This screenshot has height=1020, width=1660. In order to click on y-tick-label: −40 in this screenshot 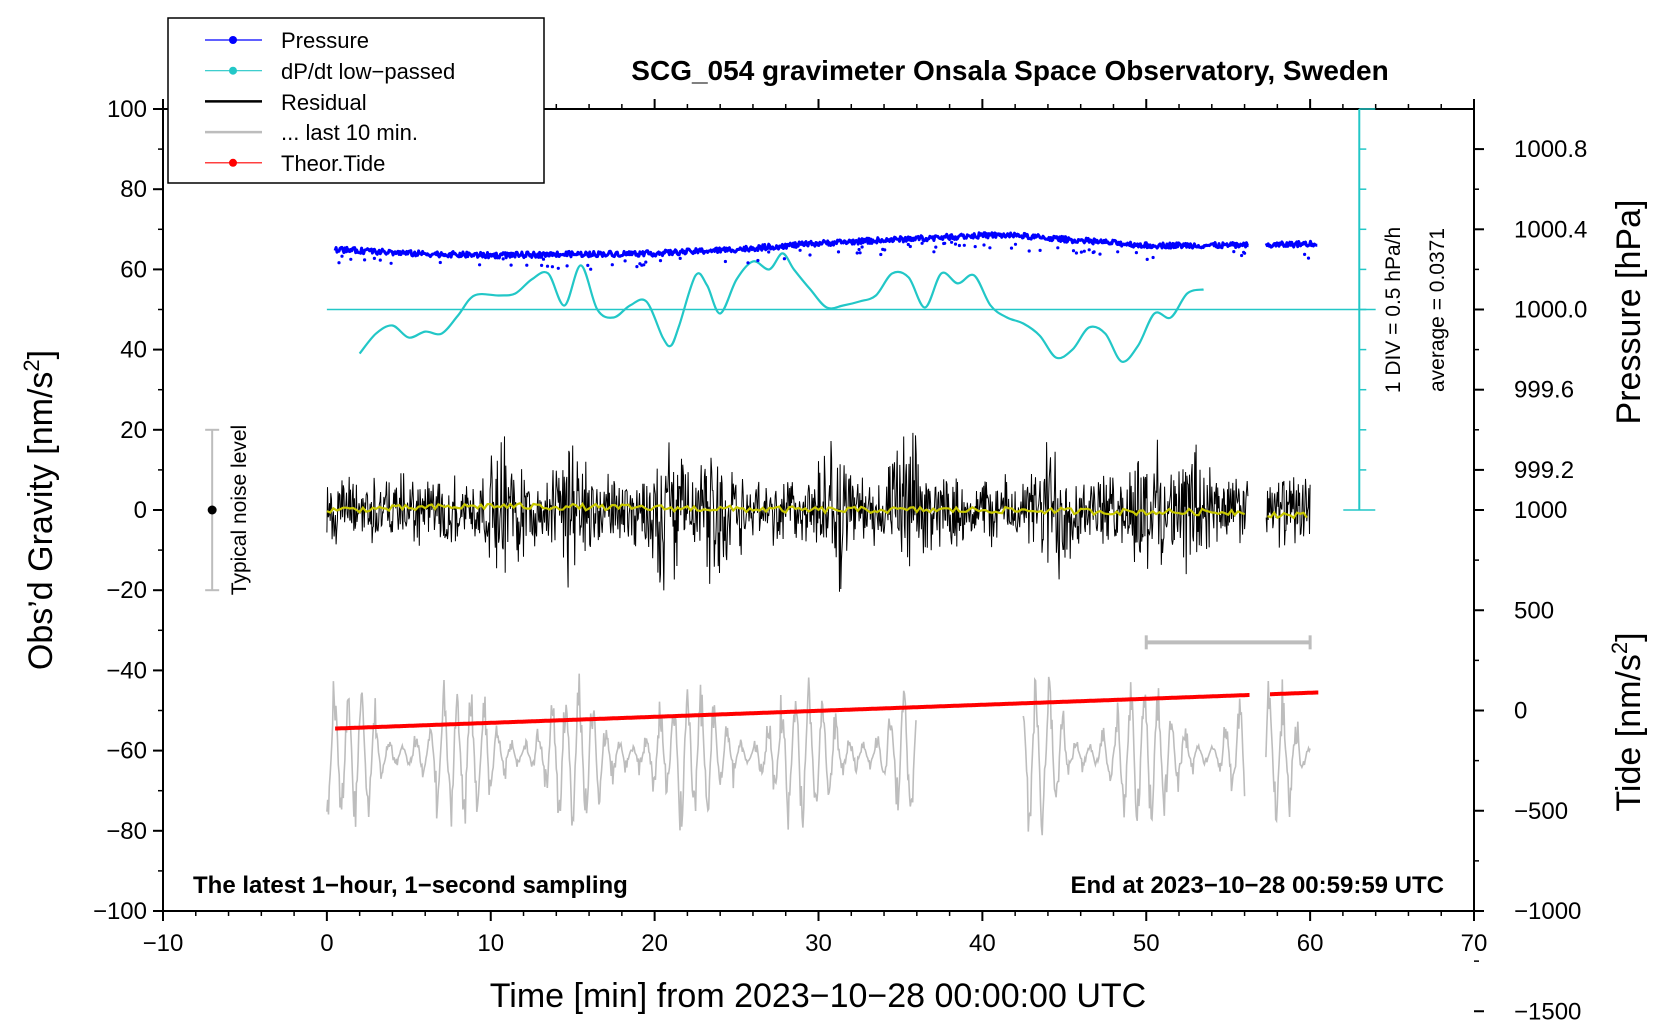, I will do `click(126, 670)`.